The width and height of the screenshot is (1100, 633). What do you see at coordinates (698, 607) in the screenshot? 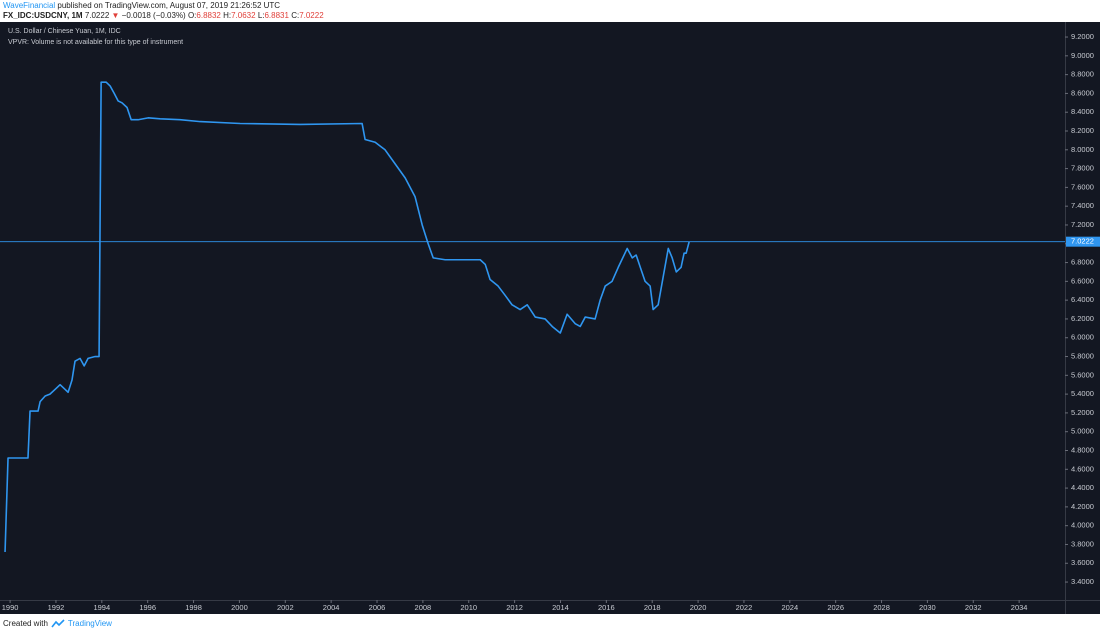
I see `x-tick-label: 2020` at bounding box center [698, 607].